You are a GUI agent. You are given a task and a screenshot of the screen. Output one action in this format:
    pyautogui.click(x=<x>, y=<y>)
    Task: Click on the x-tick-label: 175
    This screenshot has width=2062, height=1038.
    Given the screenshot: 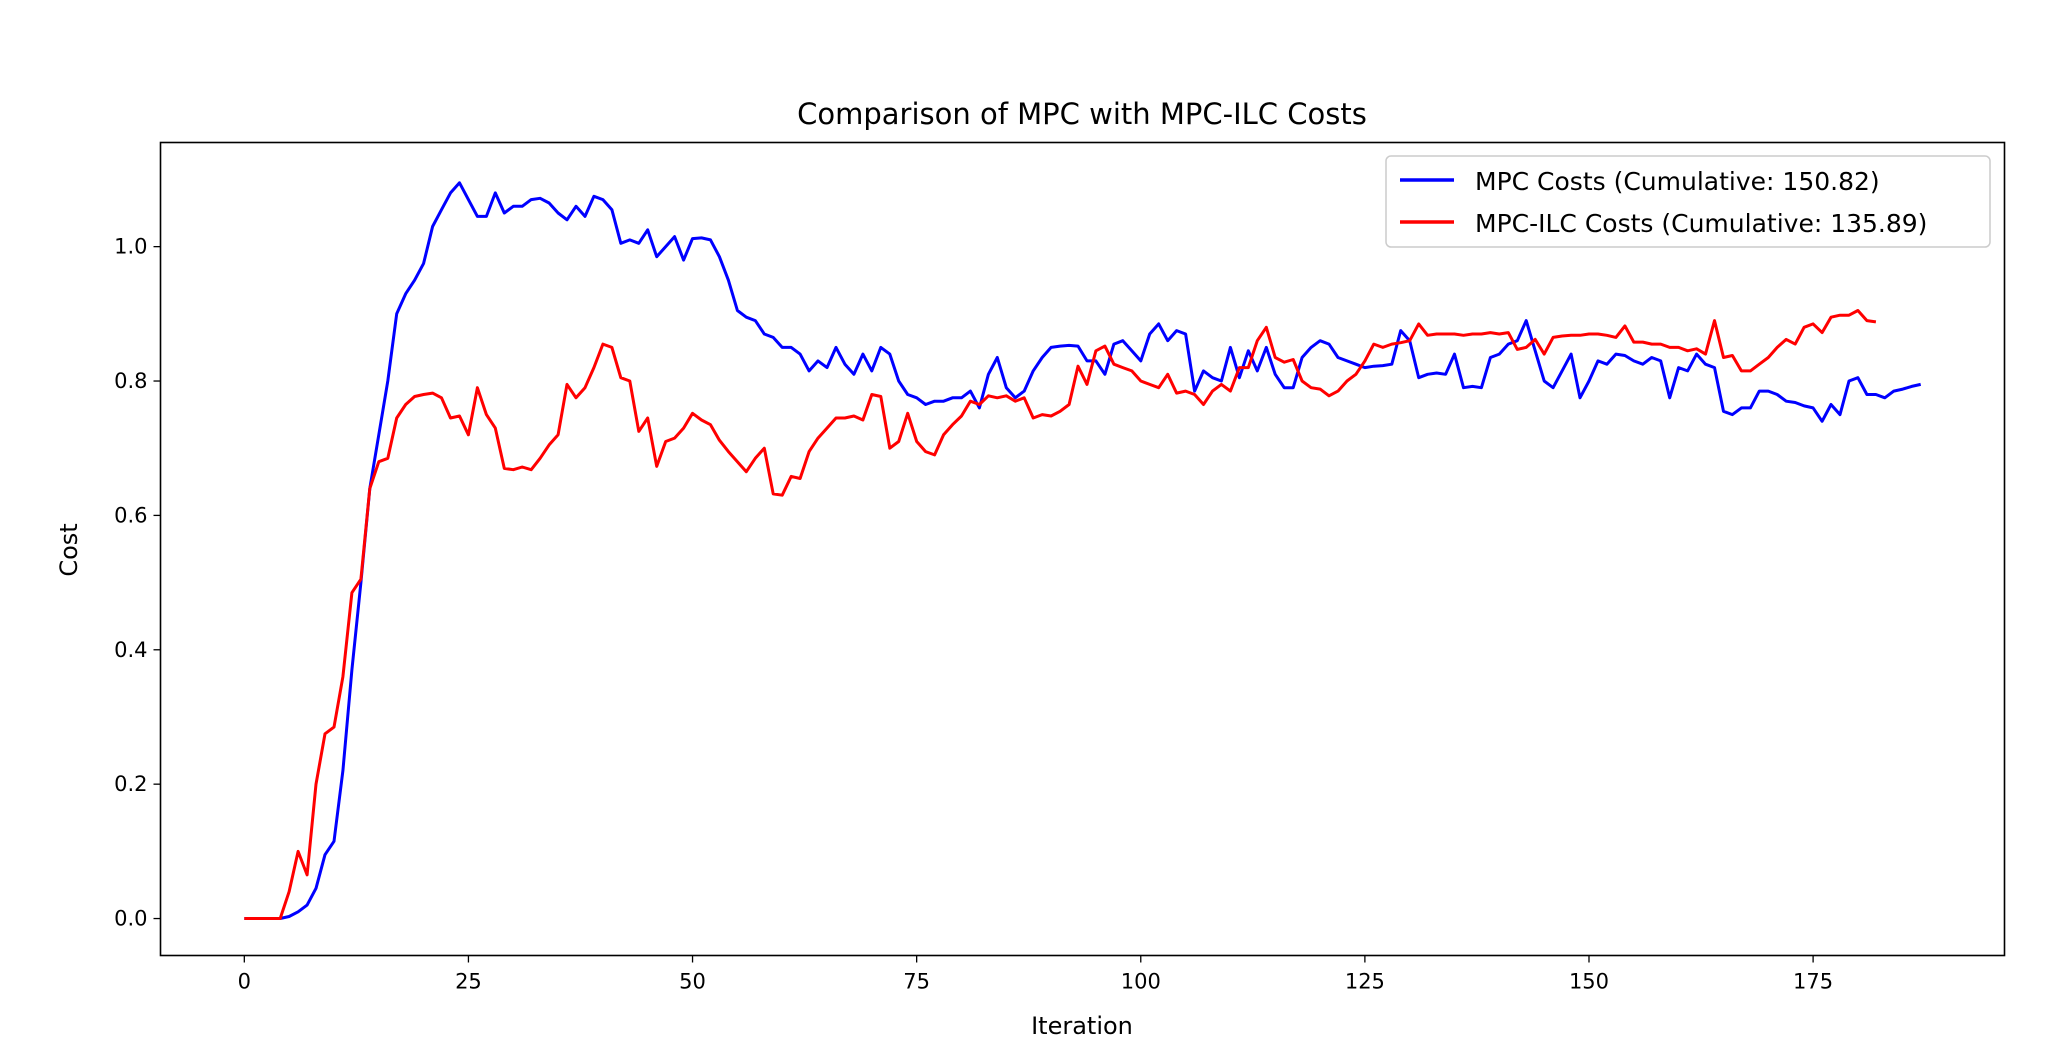 What is the action you would take?
    pyautogui.click(x=1813, y=982)
    